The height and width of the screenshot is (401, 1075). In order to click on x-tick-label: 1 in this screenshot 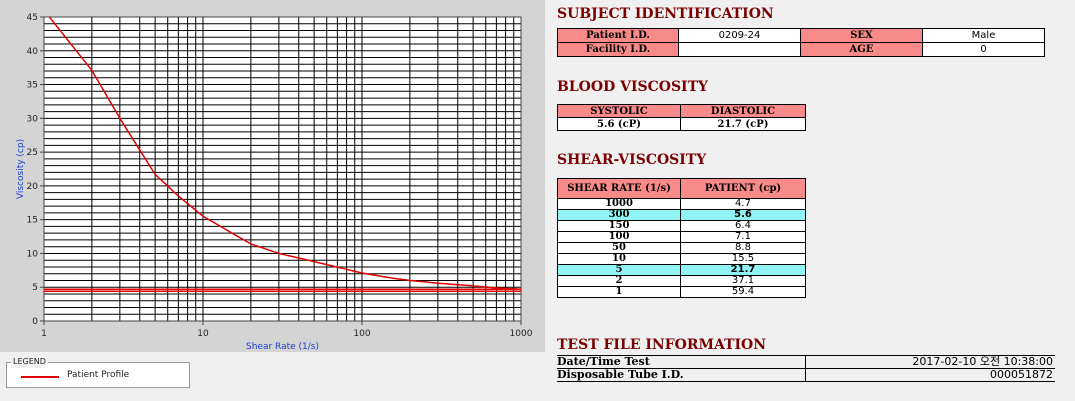, I will do `click(44, 334)`.